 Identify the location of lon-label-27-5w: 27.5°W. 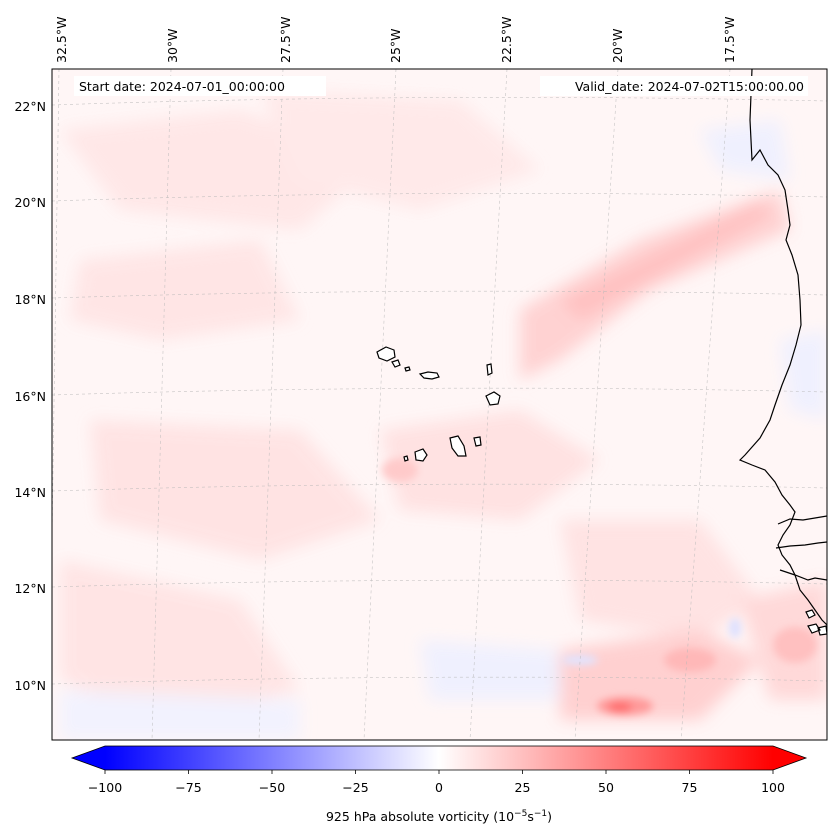
(285, 40).